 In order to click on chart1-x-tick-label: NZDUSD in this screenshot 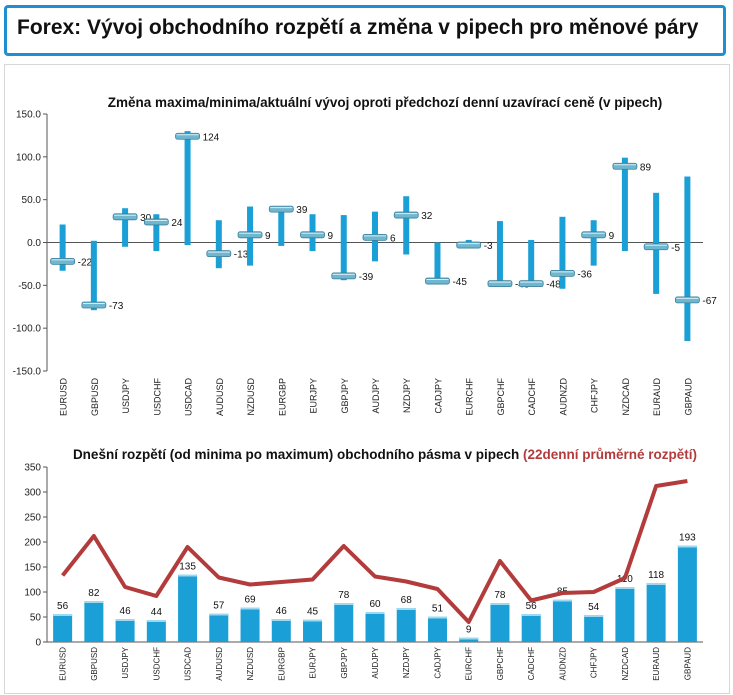, I will do `click(251, 397)`.